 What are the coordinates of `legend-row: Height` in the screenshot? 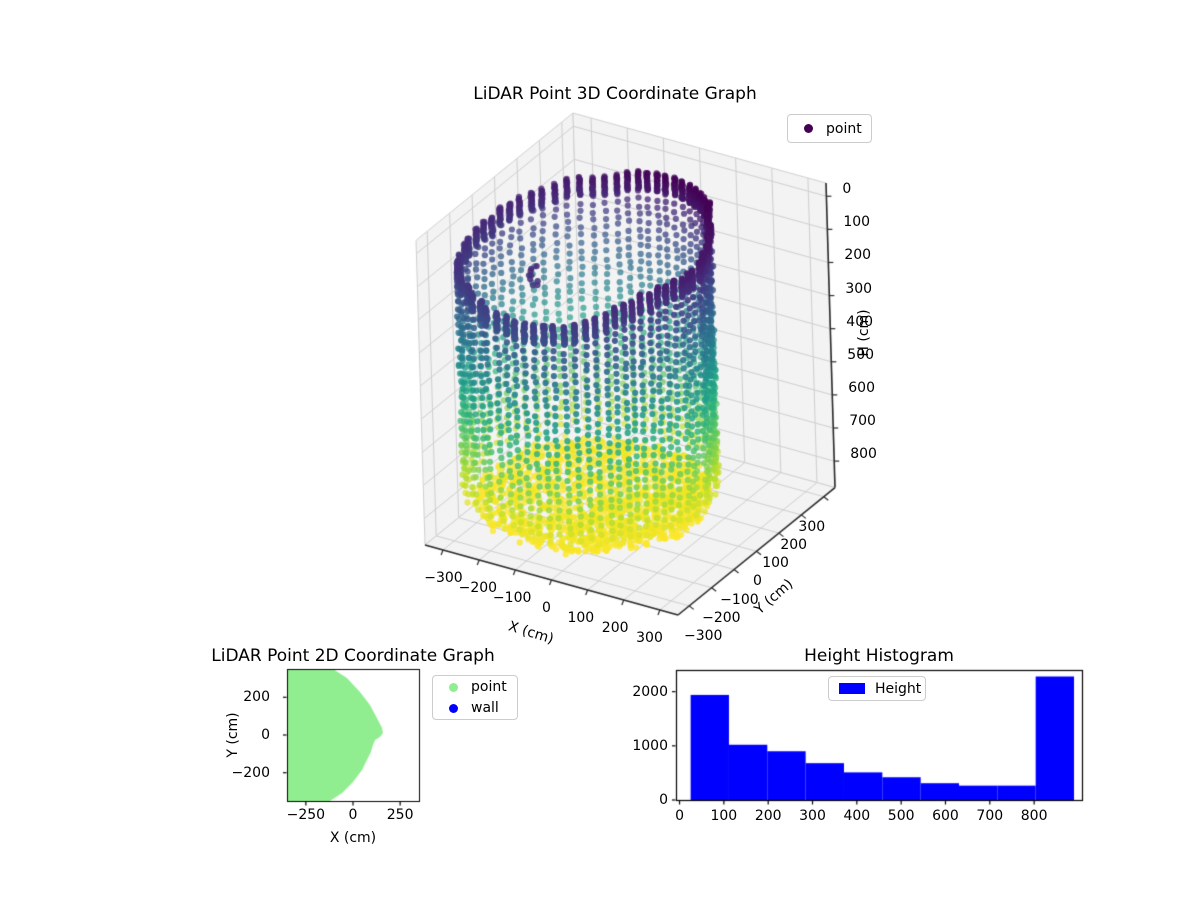 It's located at (877, 688).